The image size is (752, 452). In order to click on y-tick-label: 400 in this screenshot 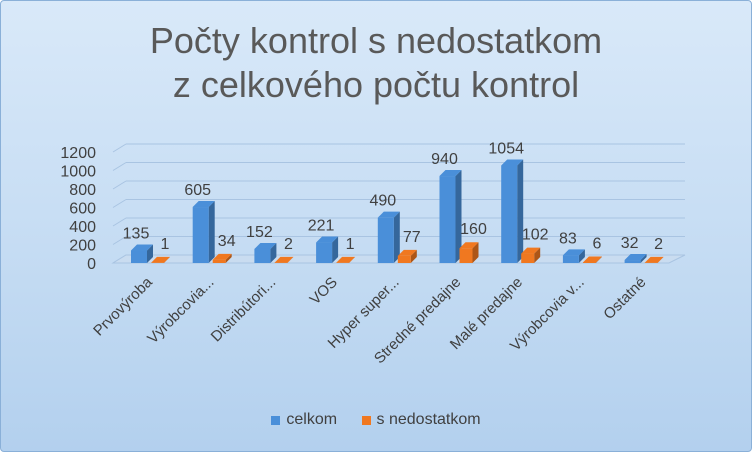, I will do `click(82, 227)`.